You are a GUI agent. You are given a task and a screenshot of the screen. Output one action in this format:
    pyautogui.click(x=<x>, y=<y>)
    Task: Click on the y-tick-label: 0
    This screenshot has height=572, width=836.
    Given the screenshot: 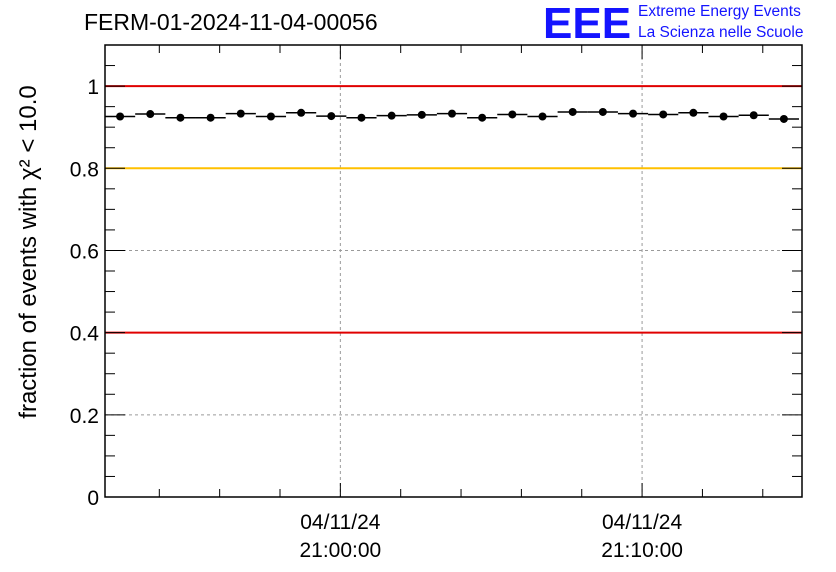 What is the action you would take?
    pyautogui.click(x=93, y=498)
    